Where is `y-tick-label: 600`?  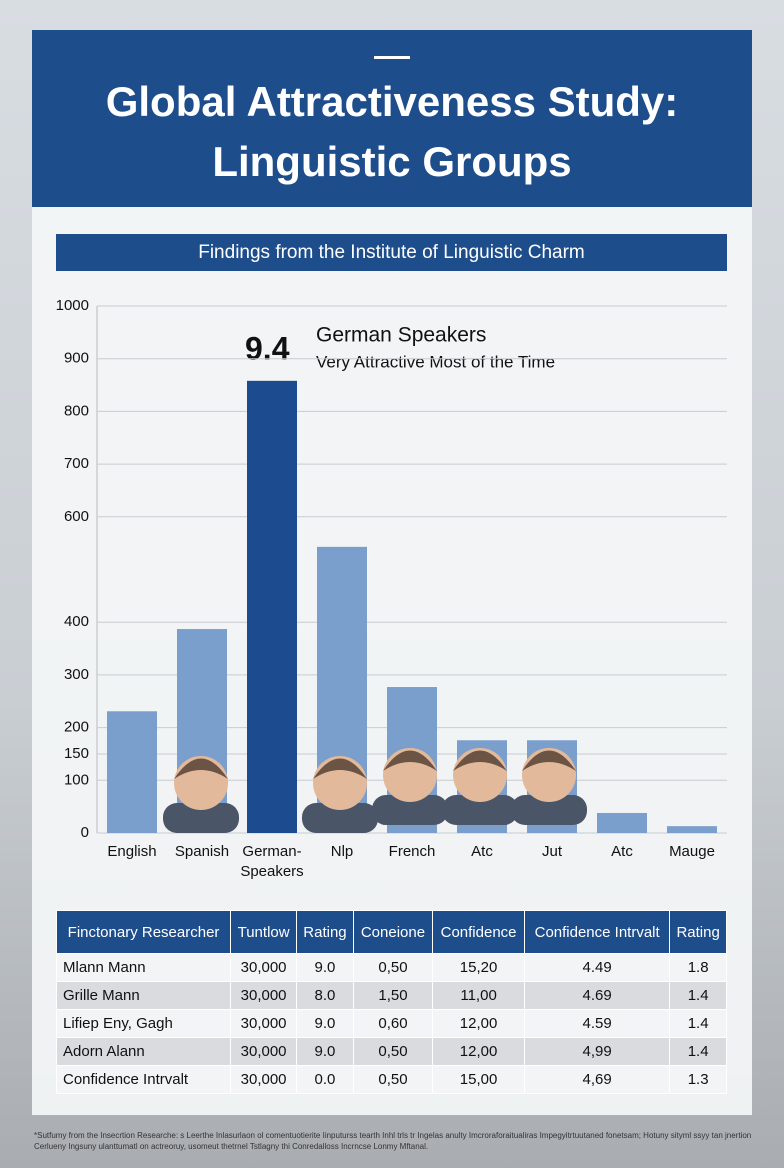 y-tick-label: 600 is located at coordinates (76, 516).